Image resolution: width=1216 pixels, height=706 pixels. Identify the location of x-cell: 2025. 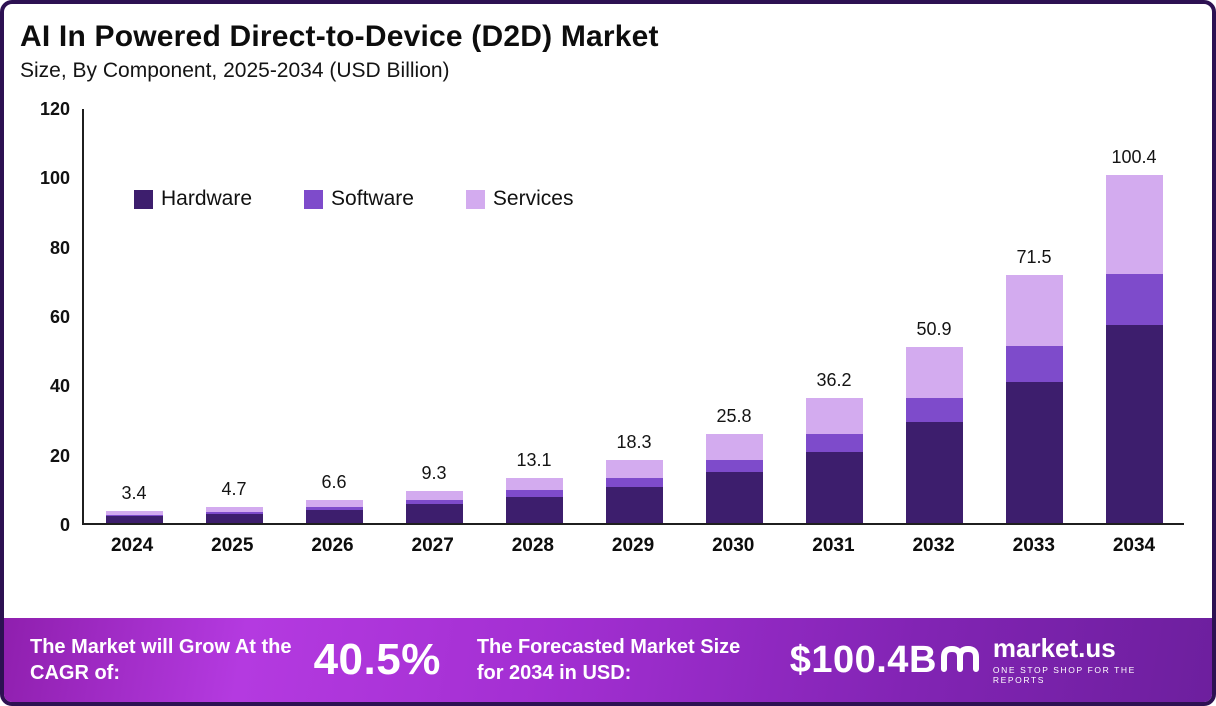
(232, 546).